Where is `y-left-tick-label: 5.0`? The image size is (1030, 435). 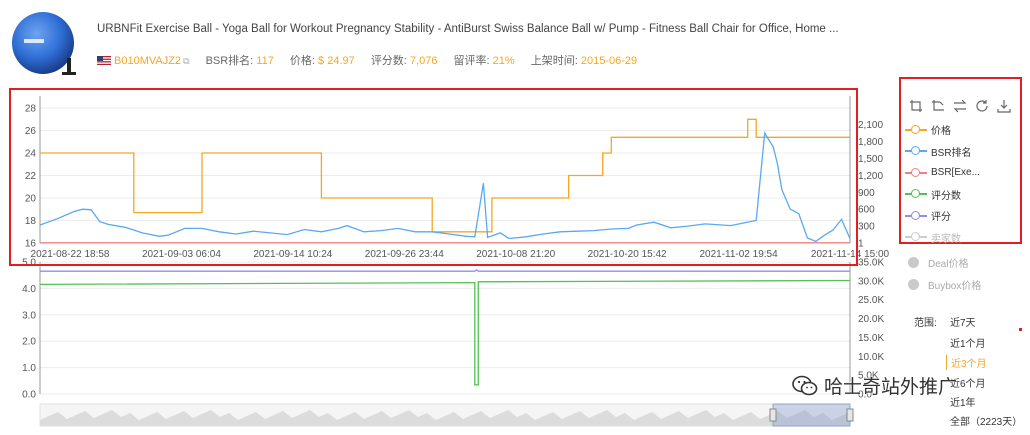 y-left-tick-label: 5.0 is located at coordinates (29, 263).